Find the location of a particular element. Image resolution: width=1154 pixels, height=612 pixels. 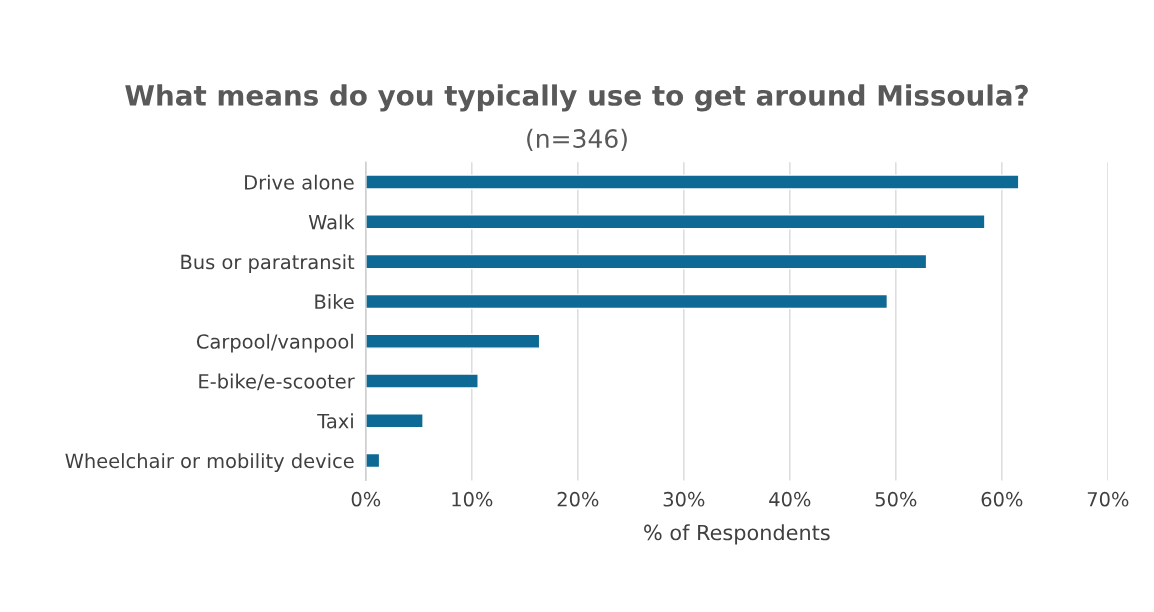

chart-subtitle: (n=346) is located at coordinates (577, 139).